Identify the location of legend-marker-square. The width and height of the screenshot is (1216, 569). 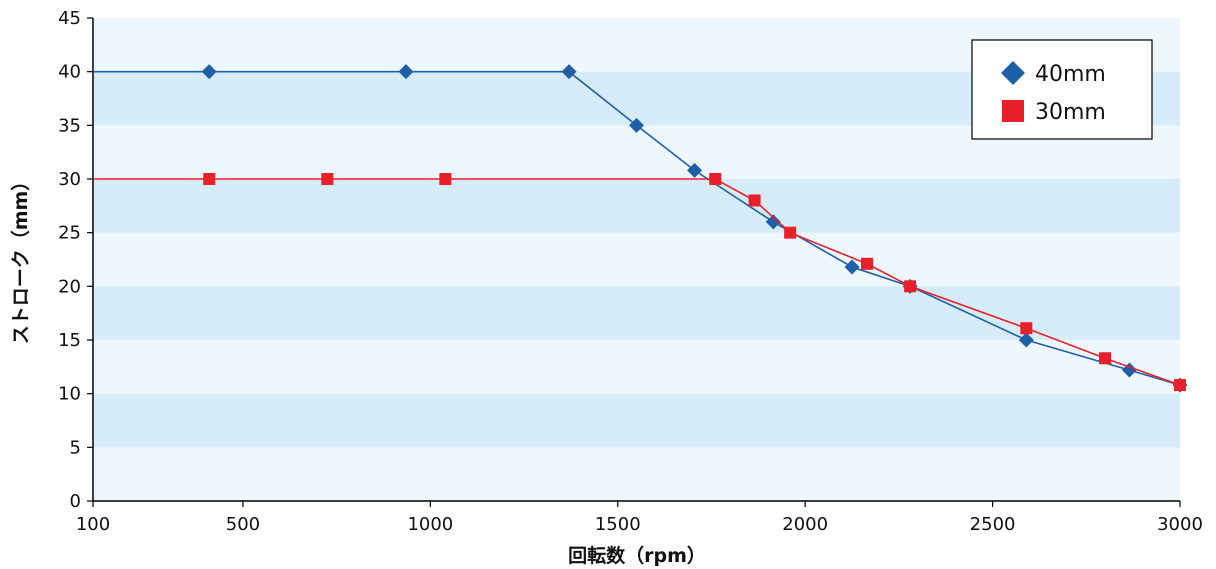
(1013, 111).